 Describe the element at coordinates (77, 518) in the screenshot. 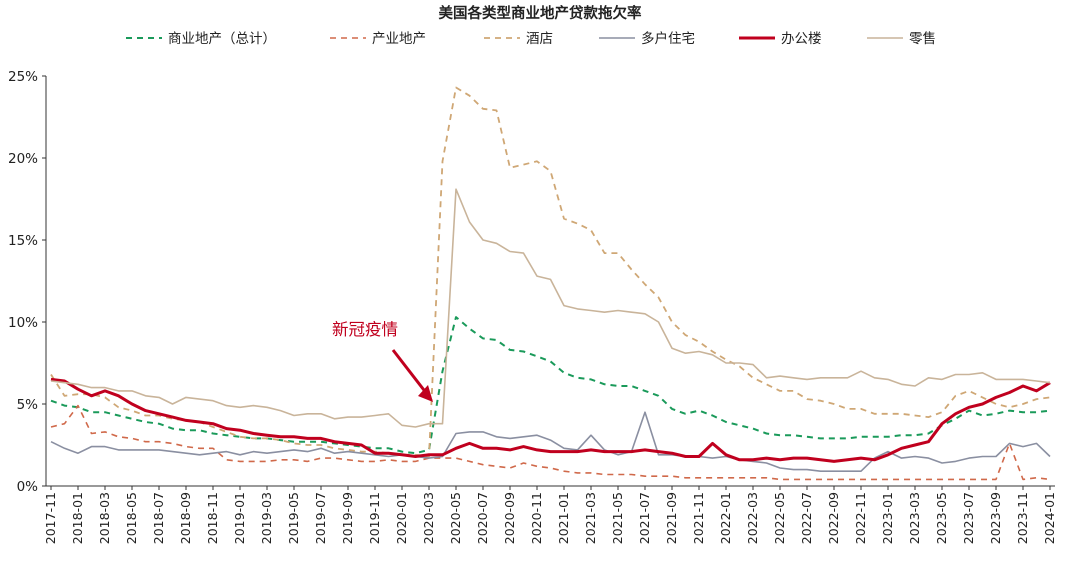

I see `x-tick-label: 2018-01` at that location.